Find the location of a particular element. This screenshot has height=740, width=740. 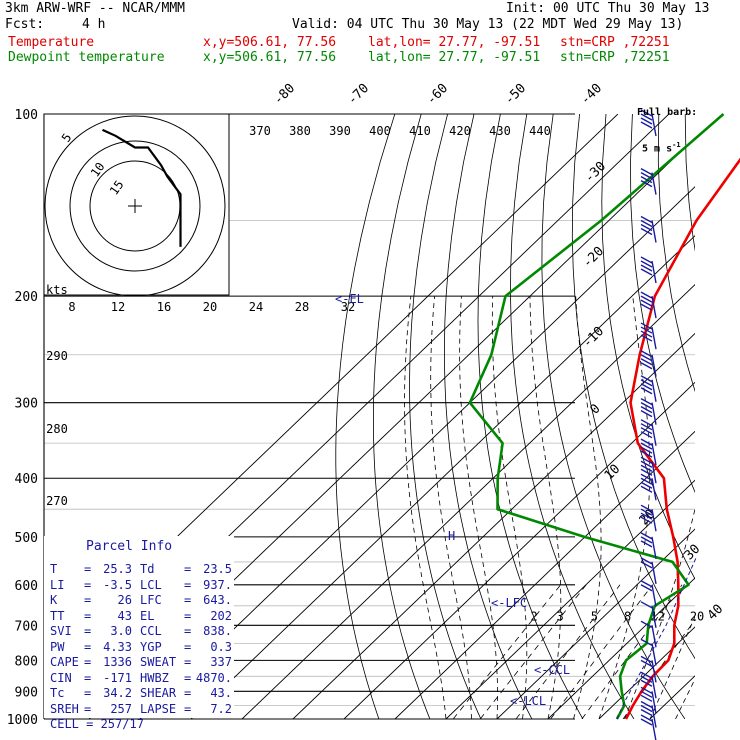

level-marker: <-LFC is located at coordinates (509, 603).